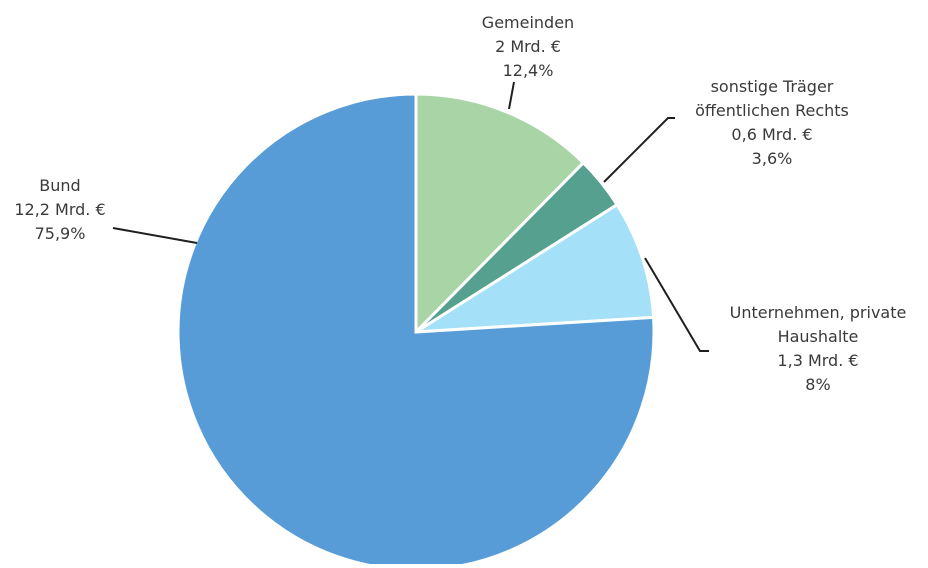  I want to click on slice-label-unternehmen-line2: Haushalte, so click(818, 336).